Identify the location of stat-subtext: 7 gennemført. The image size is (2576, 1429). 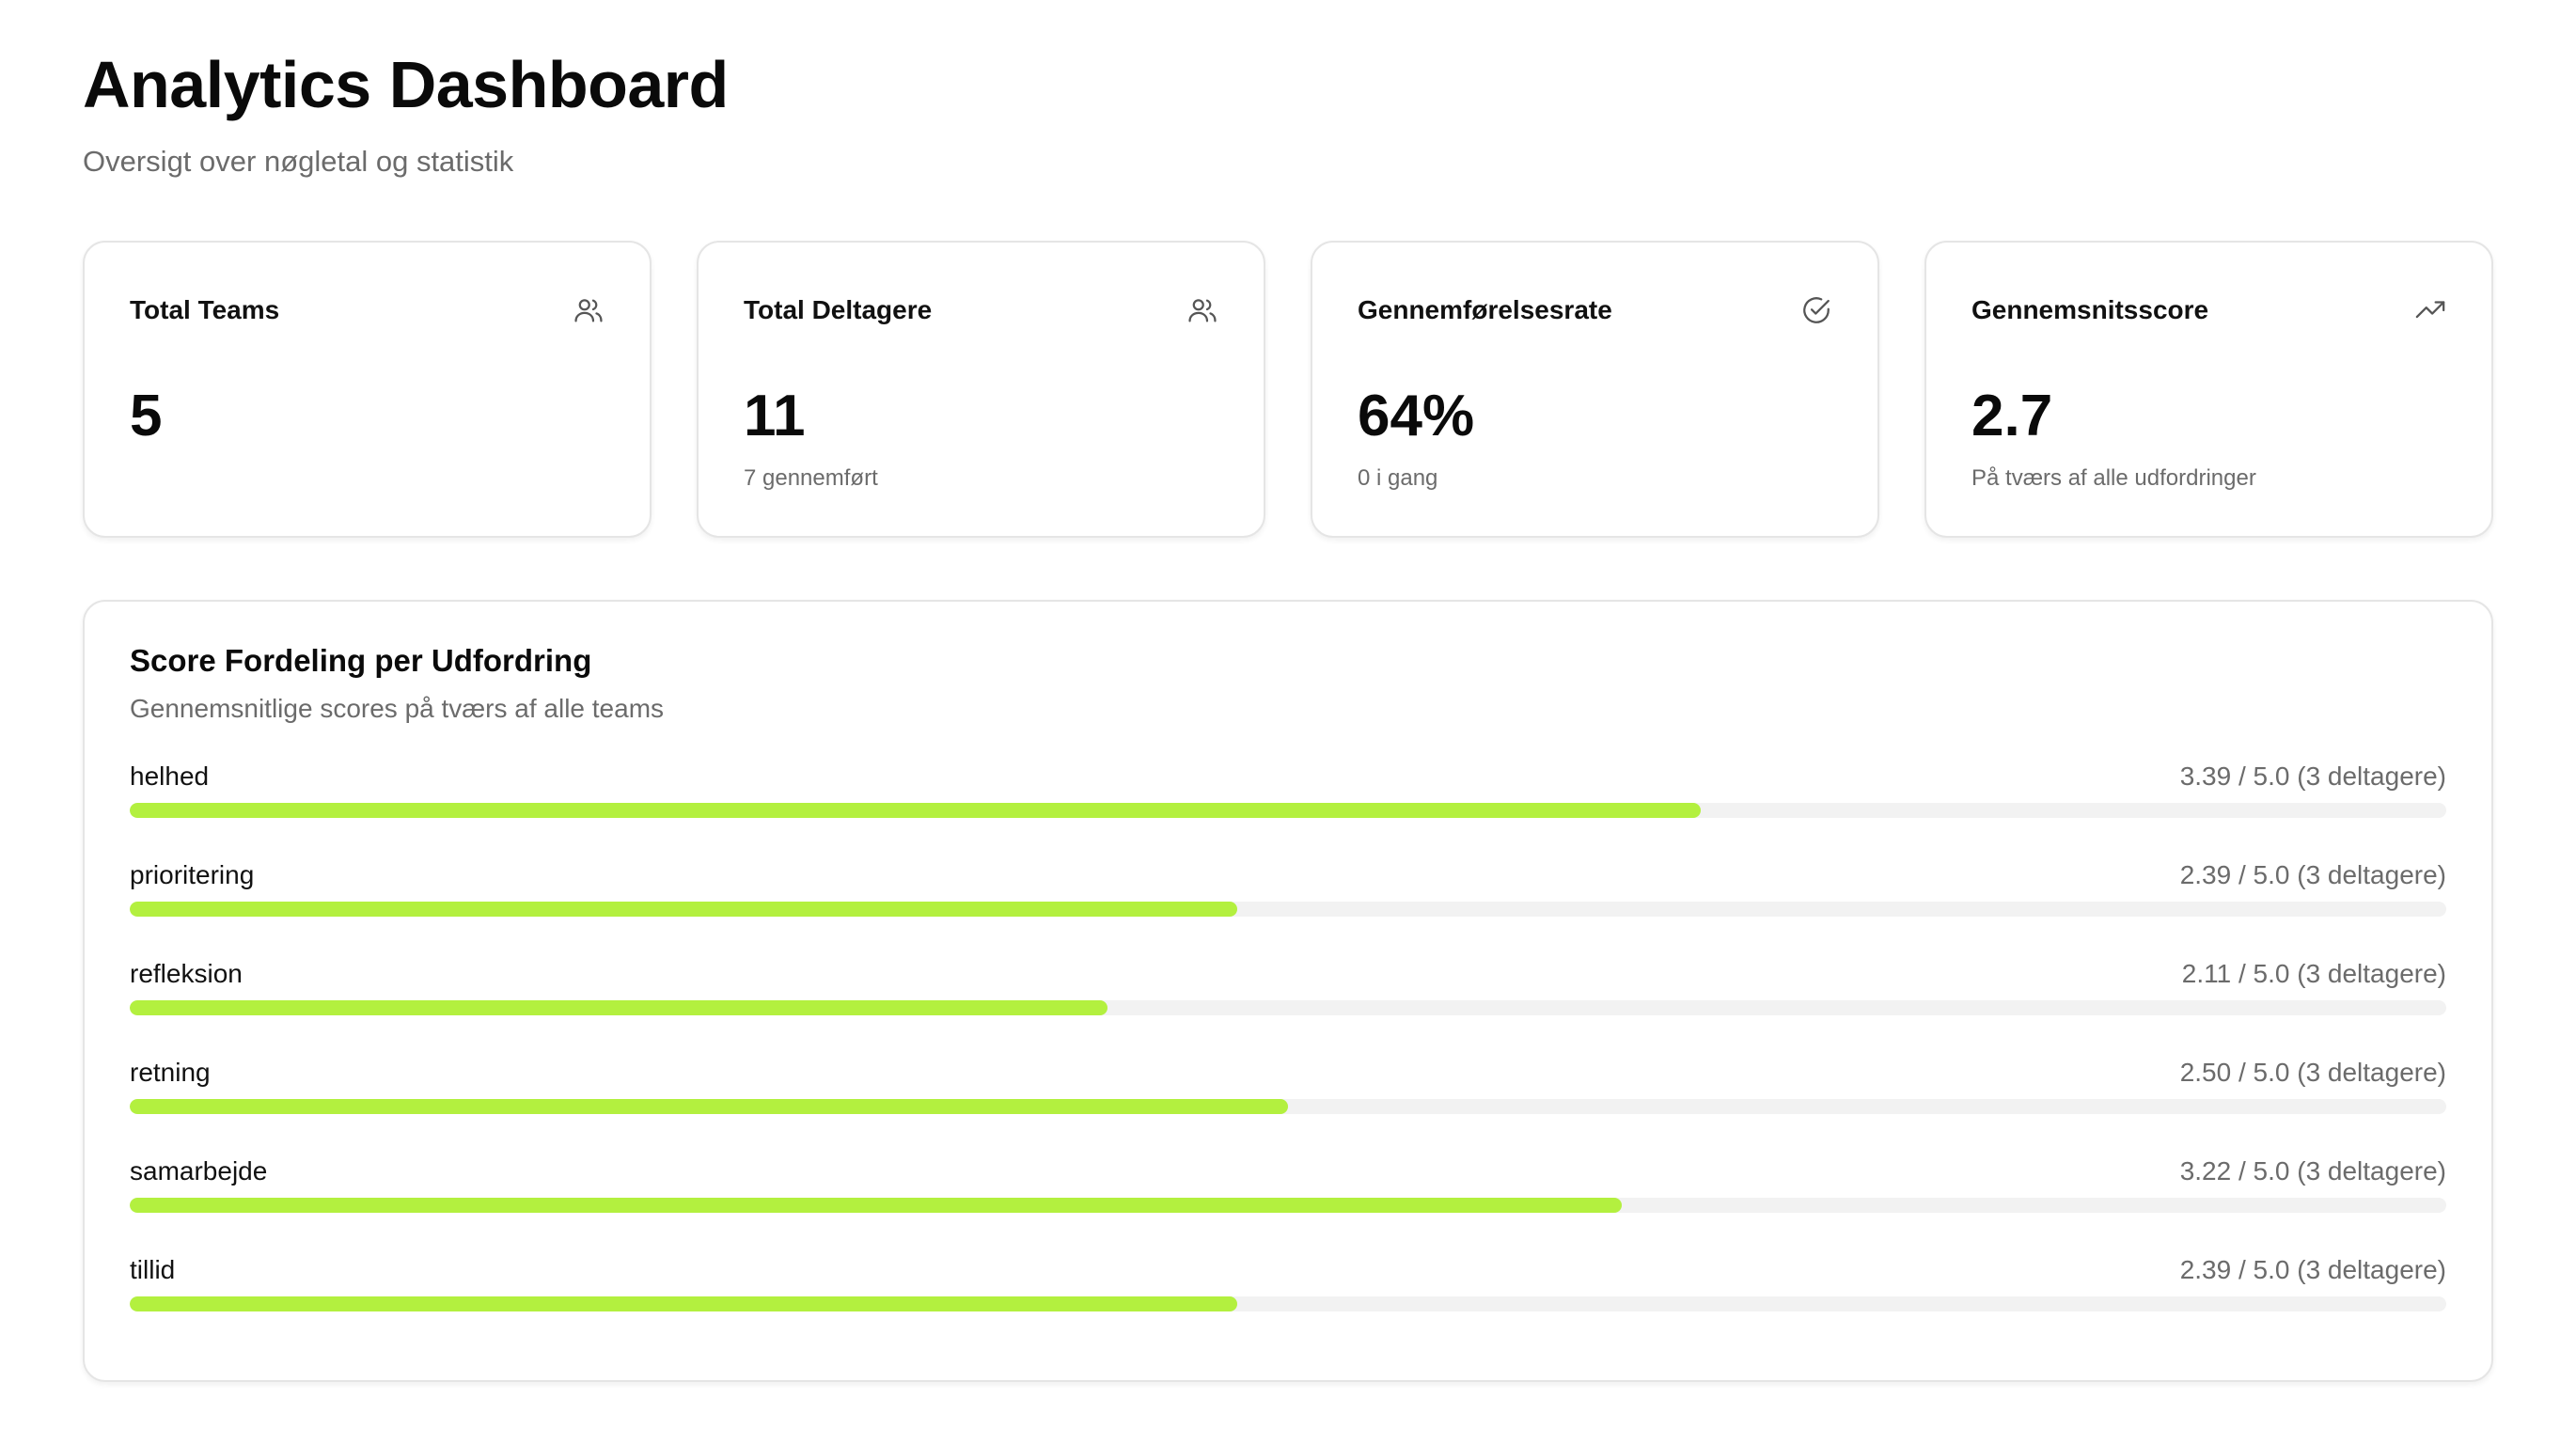
(811, 478).